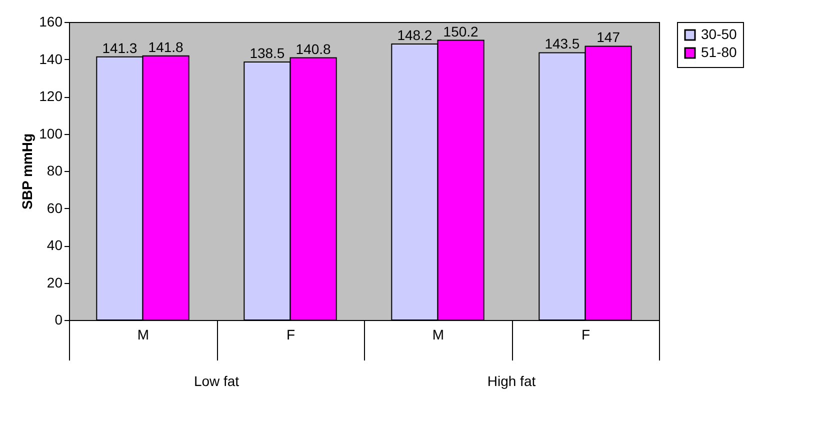 This screenshot has width=832, height=441. What do you see at coordinates (562, 44) in the screenshot?
I see `data-label: 143.5` at bounding box center [562, 44].